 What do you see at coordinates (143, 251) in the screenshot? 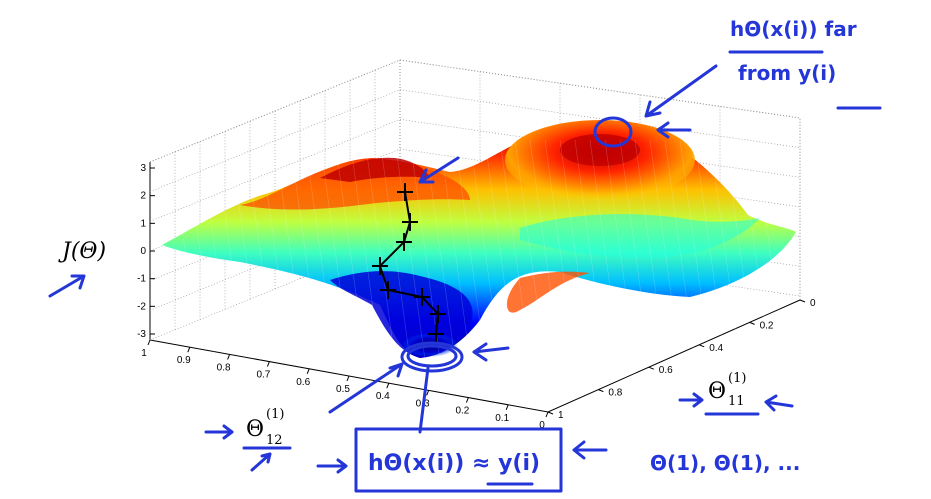
I see `z-tick-label: 0` at bounding box center [143, 251].